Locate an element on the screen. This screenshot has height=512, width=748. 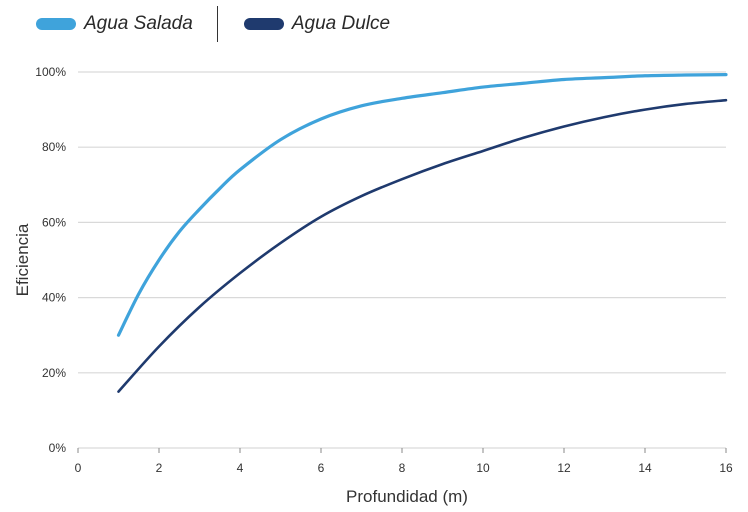
x-tick-label: 4 is located at coordinates (240, 468).